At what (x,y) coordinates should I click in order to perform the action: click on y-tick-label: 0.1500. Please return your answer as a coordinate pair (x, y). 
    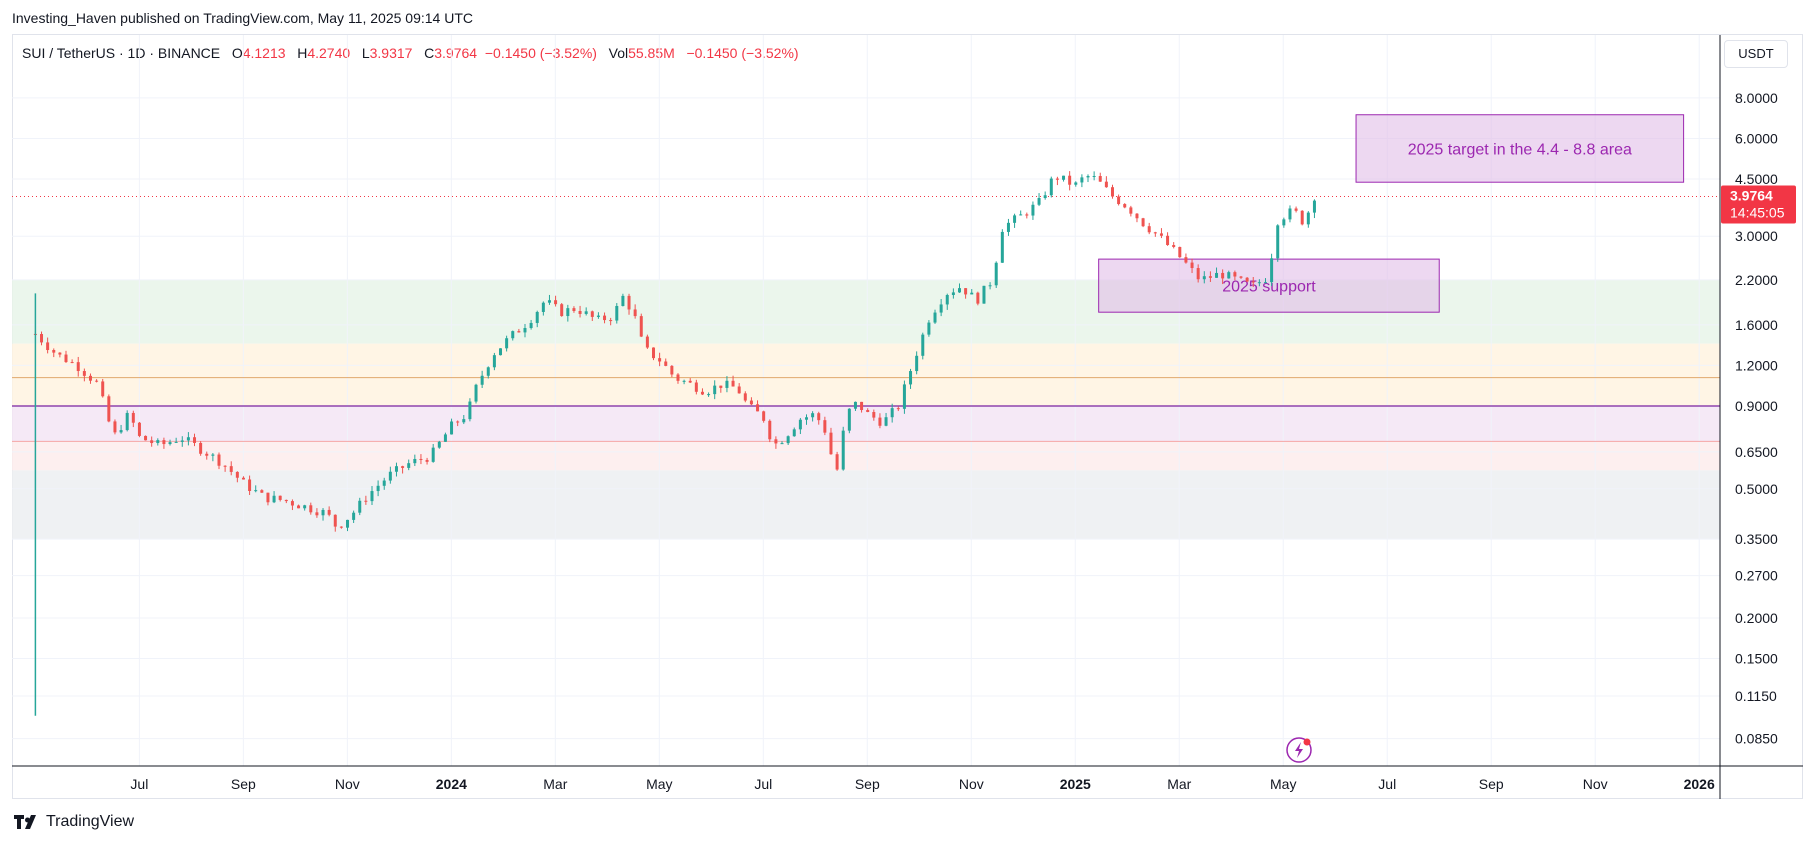
    Looking at the image, I should click on (1756, 659).